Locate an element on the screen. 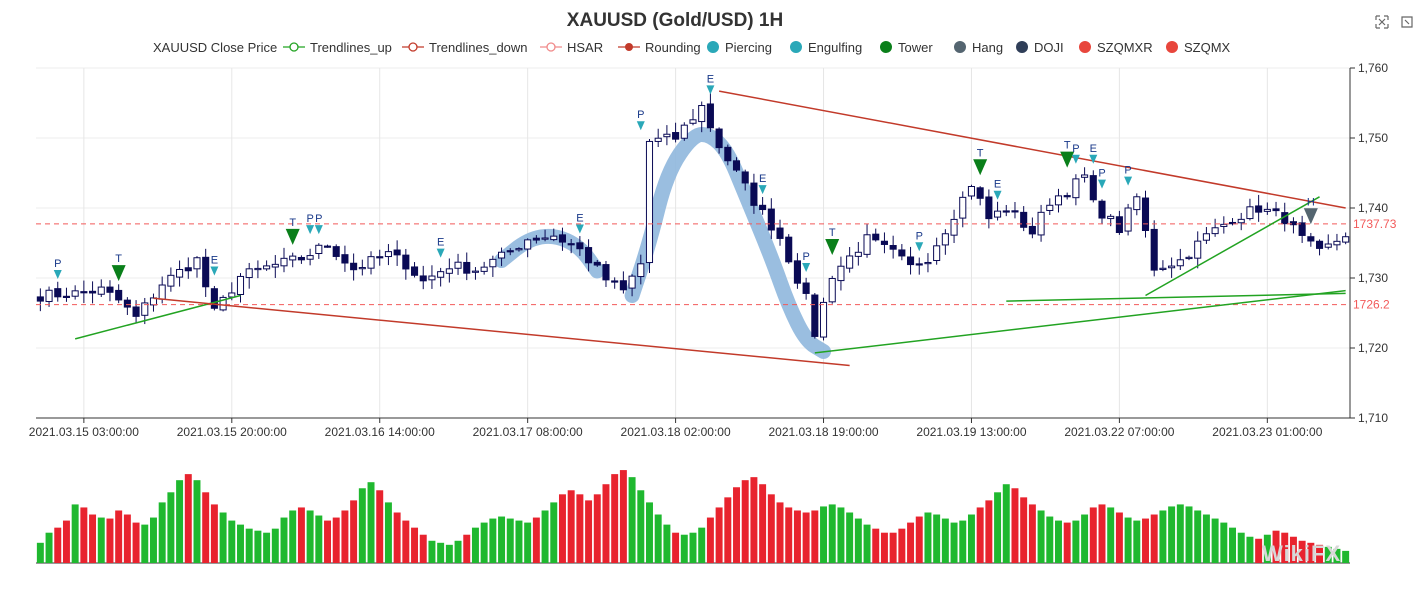  pattern-marker-hang is located at coordinates (1310, 216).